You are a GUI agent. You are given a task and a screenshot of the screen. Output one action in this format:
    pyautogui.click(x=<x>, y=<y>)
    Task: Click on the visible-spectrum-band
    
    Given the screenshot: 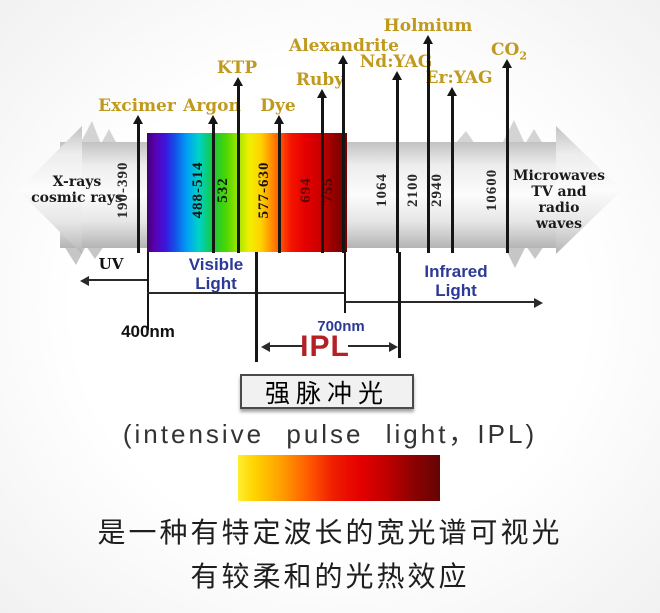 What is the action you would take?
    pyautogui.click(x=247, y=192)
    